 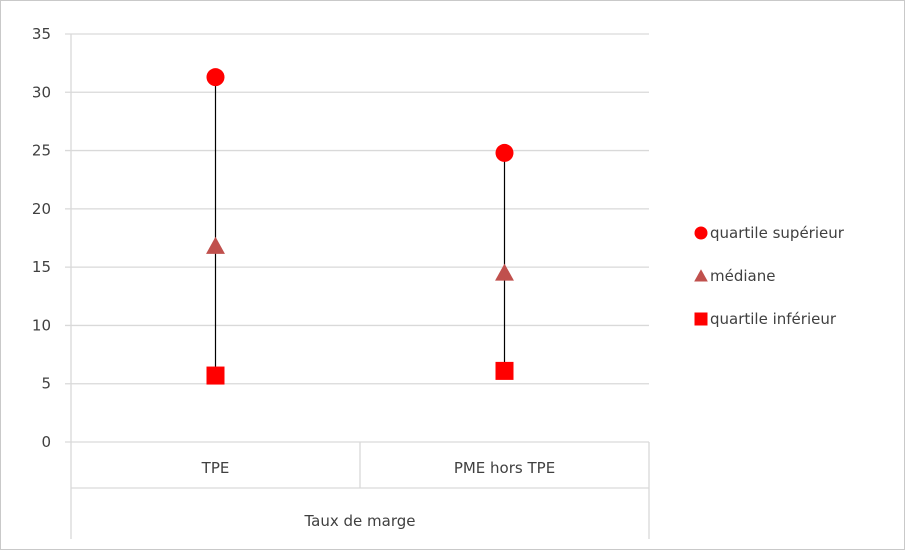 I want to click on legend-label-1: médiane, so click(x=742, y=276).